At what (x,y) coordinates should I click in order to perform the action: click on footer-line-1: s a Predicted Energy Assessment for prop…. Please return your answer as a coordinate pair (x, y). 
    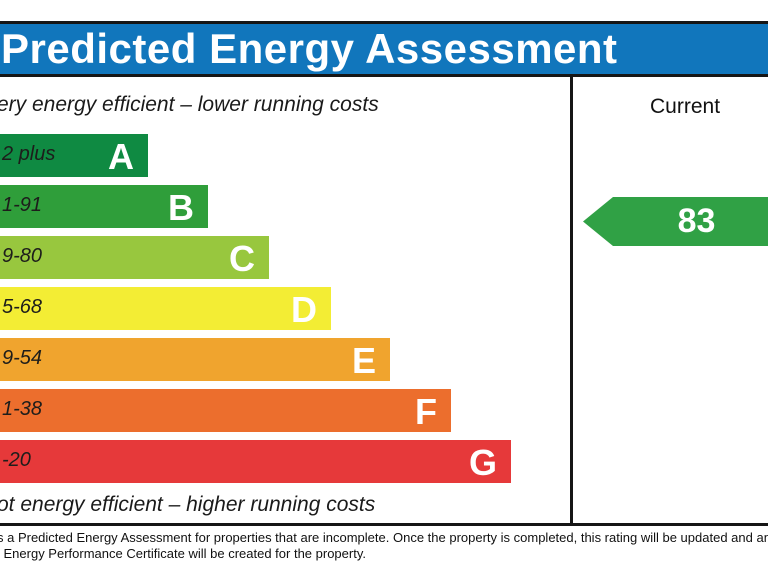
    Looking at the image, I should click on (384, 537).